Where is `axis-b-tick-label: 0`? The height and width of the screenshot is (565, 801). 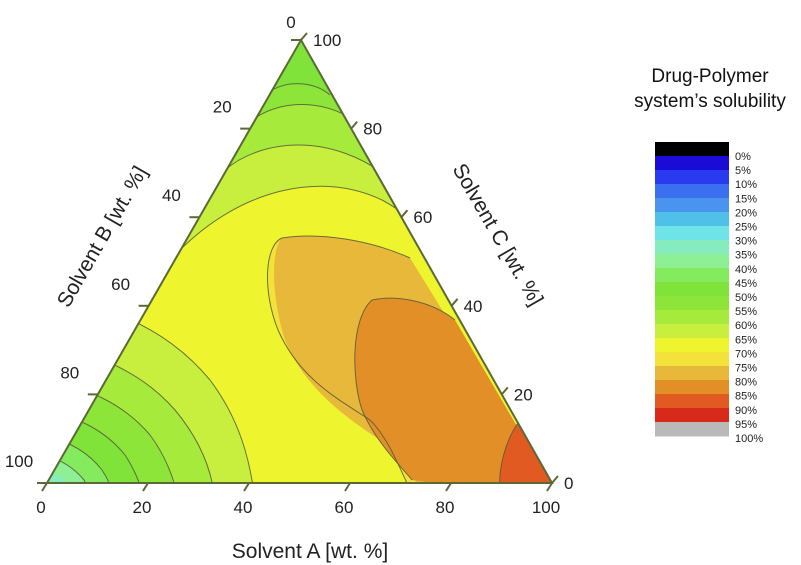
axis-b-tick-label: 0 is located at coordinates (290, 22).